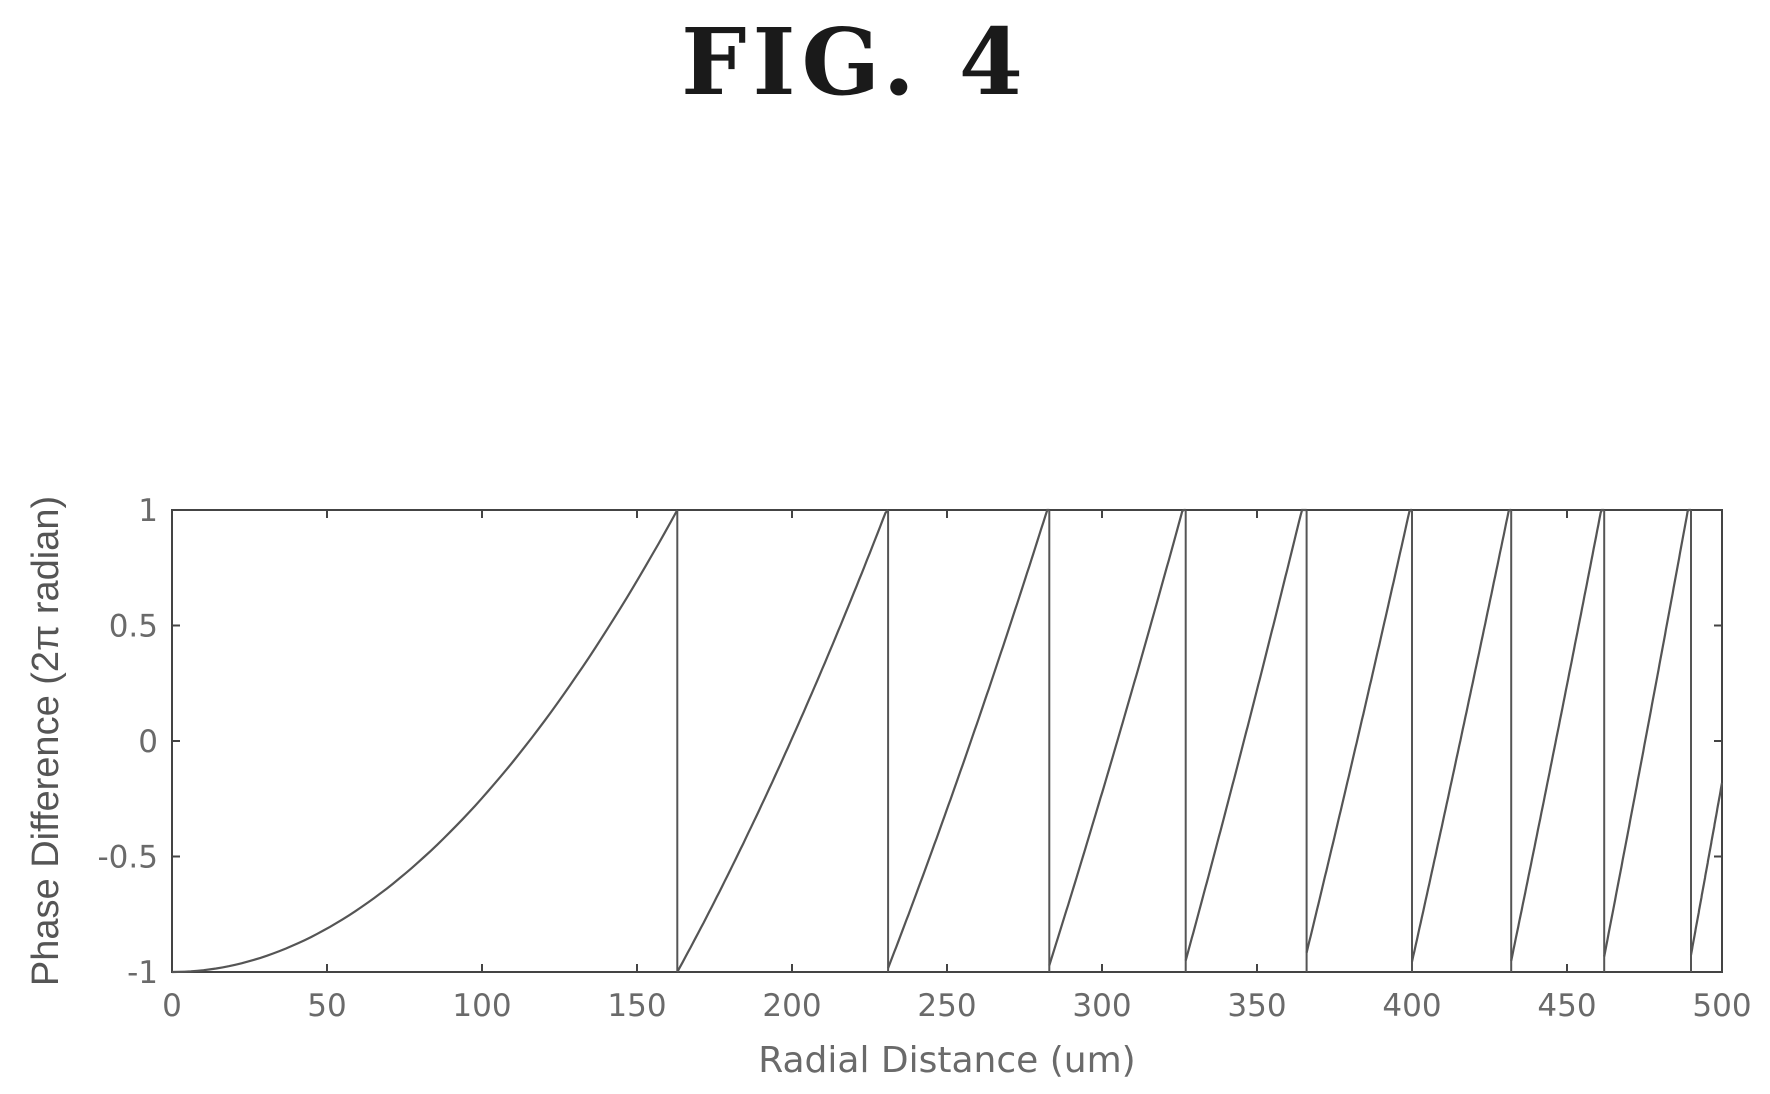 The image size is (1770, 1094). What do you see at coordinates (128, 858) in the screenshot?
I see `y-tick-label: -0.5` at bounding box center [128, 858].